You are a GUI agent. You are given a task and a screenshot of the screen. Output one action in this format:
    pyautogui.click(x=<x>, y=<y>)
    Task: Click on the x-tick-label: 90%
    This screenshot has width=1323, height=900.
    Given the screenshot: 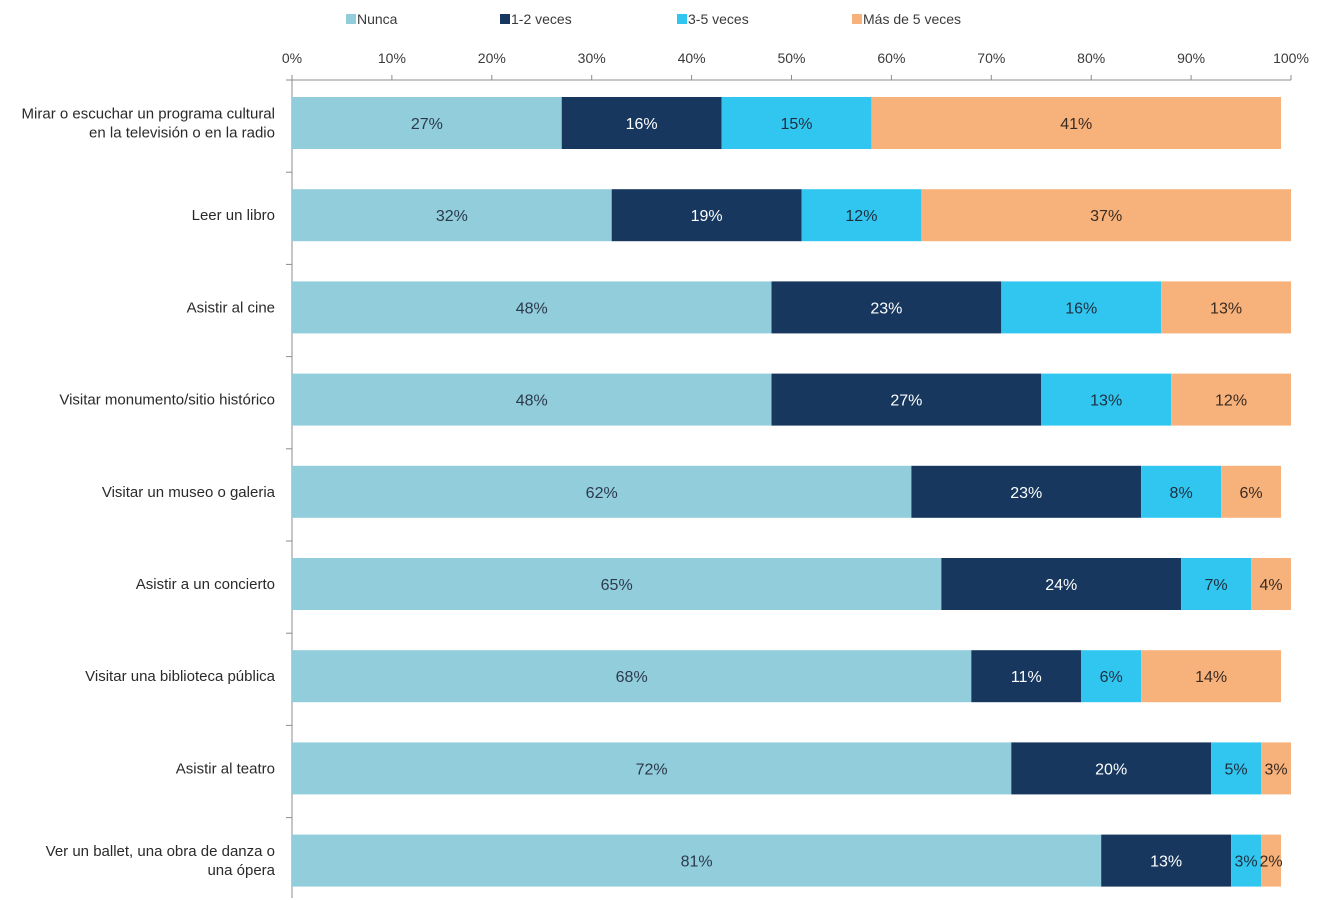 What is the action you would take?
    pyautogui.click(x=1191, y=58)
    